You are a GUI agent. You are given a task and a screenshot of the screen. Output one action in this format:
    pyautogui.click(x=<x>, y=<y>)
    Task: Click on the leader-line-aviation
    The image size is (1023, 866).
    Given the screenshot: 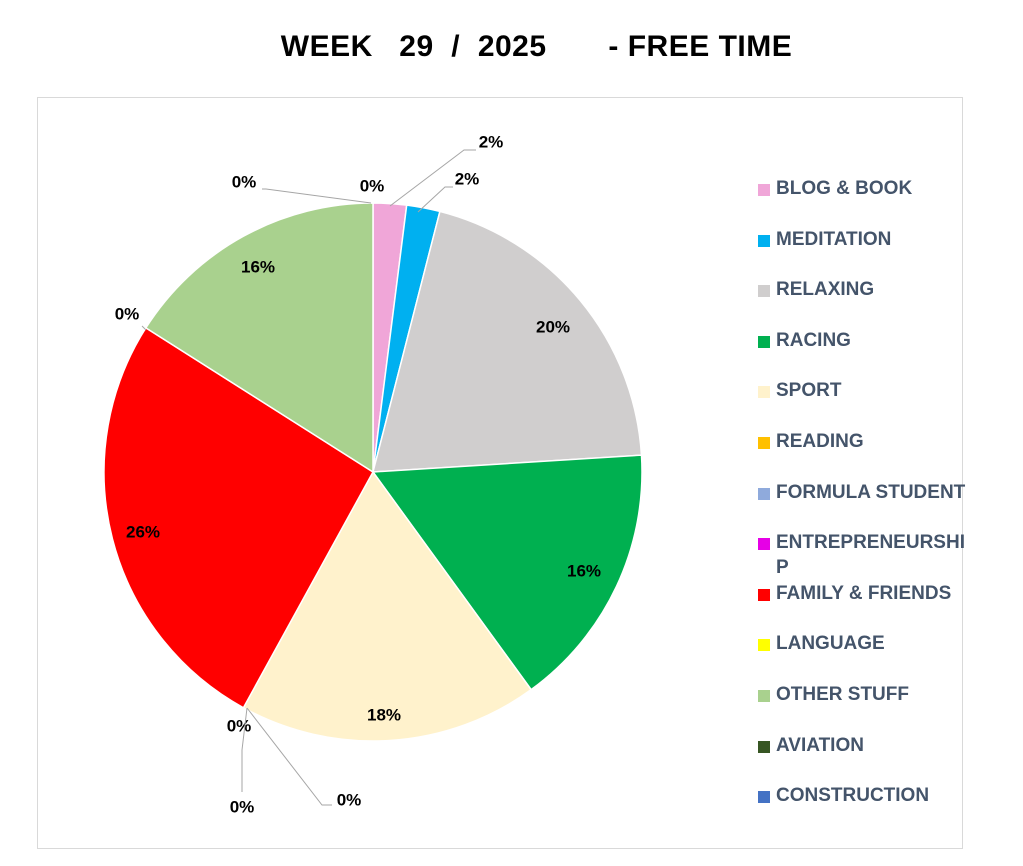 What is the action you would take?
    pyautogui.click(x=317, y=196)
    